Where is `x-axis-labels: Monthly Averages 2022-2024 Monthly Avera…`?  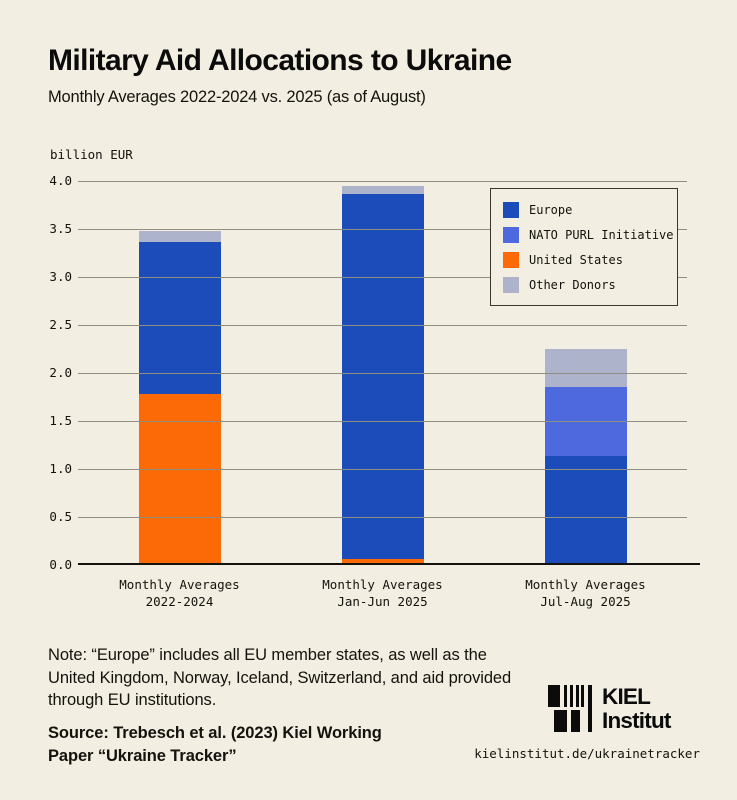
x-axis-labels: Monthly Averages 2022-2024 Monthly Avera… is located at coordinates (382, 593).